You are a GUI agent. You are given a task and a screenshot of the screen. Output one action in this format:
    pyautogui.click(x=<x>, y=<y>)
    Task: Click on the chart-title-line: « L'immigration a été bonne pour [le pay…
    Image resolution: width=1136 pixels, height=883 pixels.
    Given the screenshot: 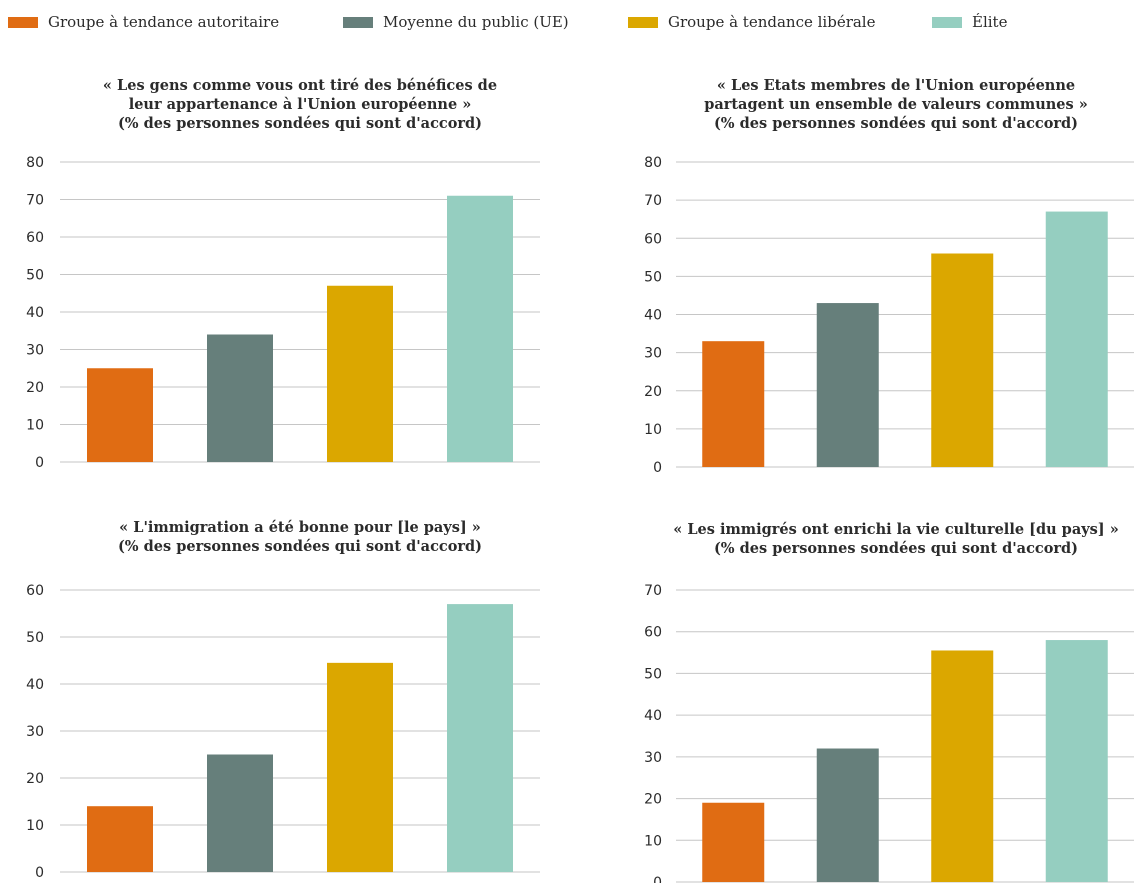 What is the action you would take?
    pyautogui.click(x=300, y=527)
    